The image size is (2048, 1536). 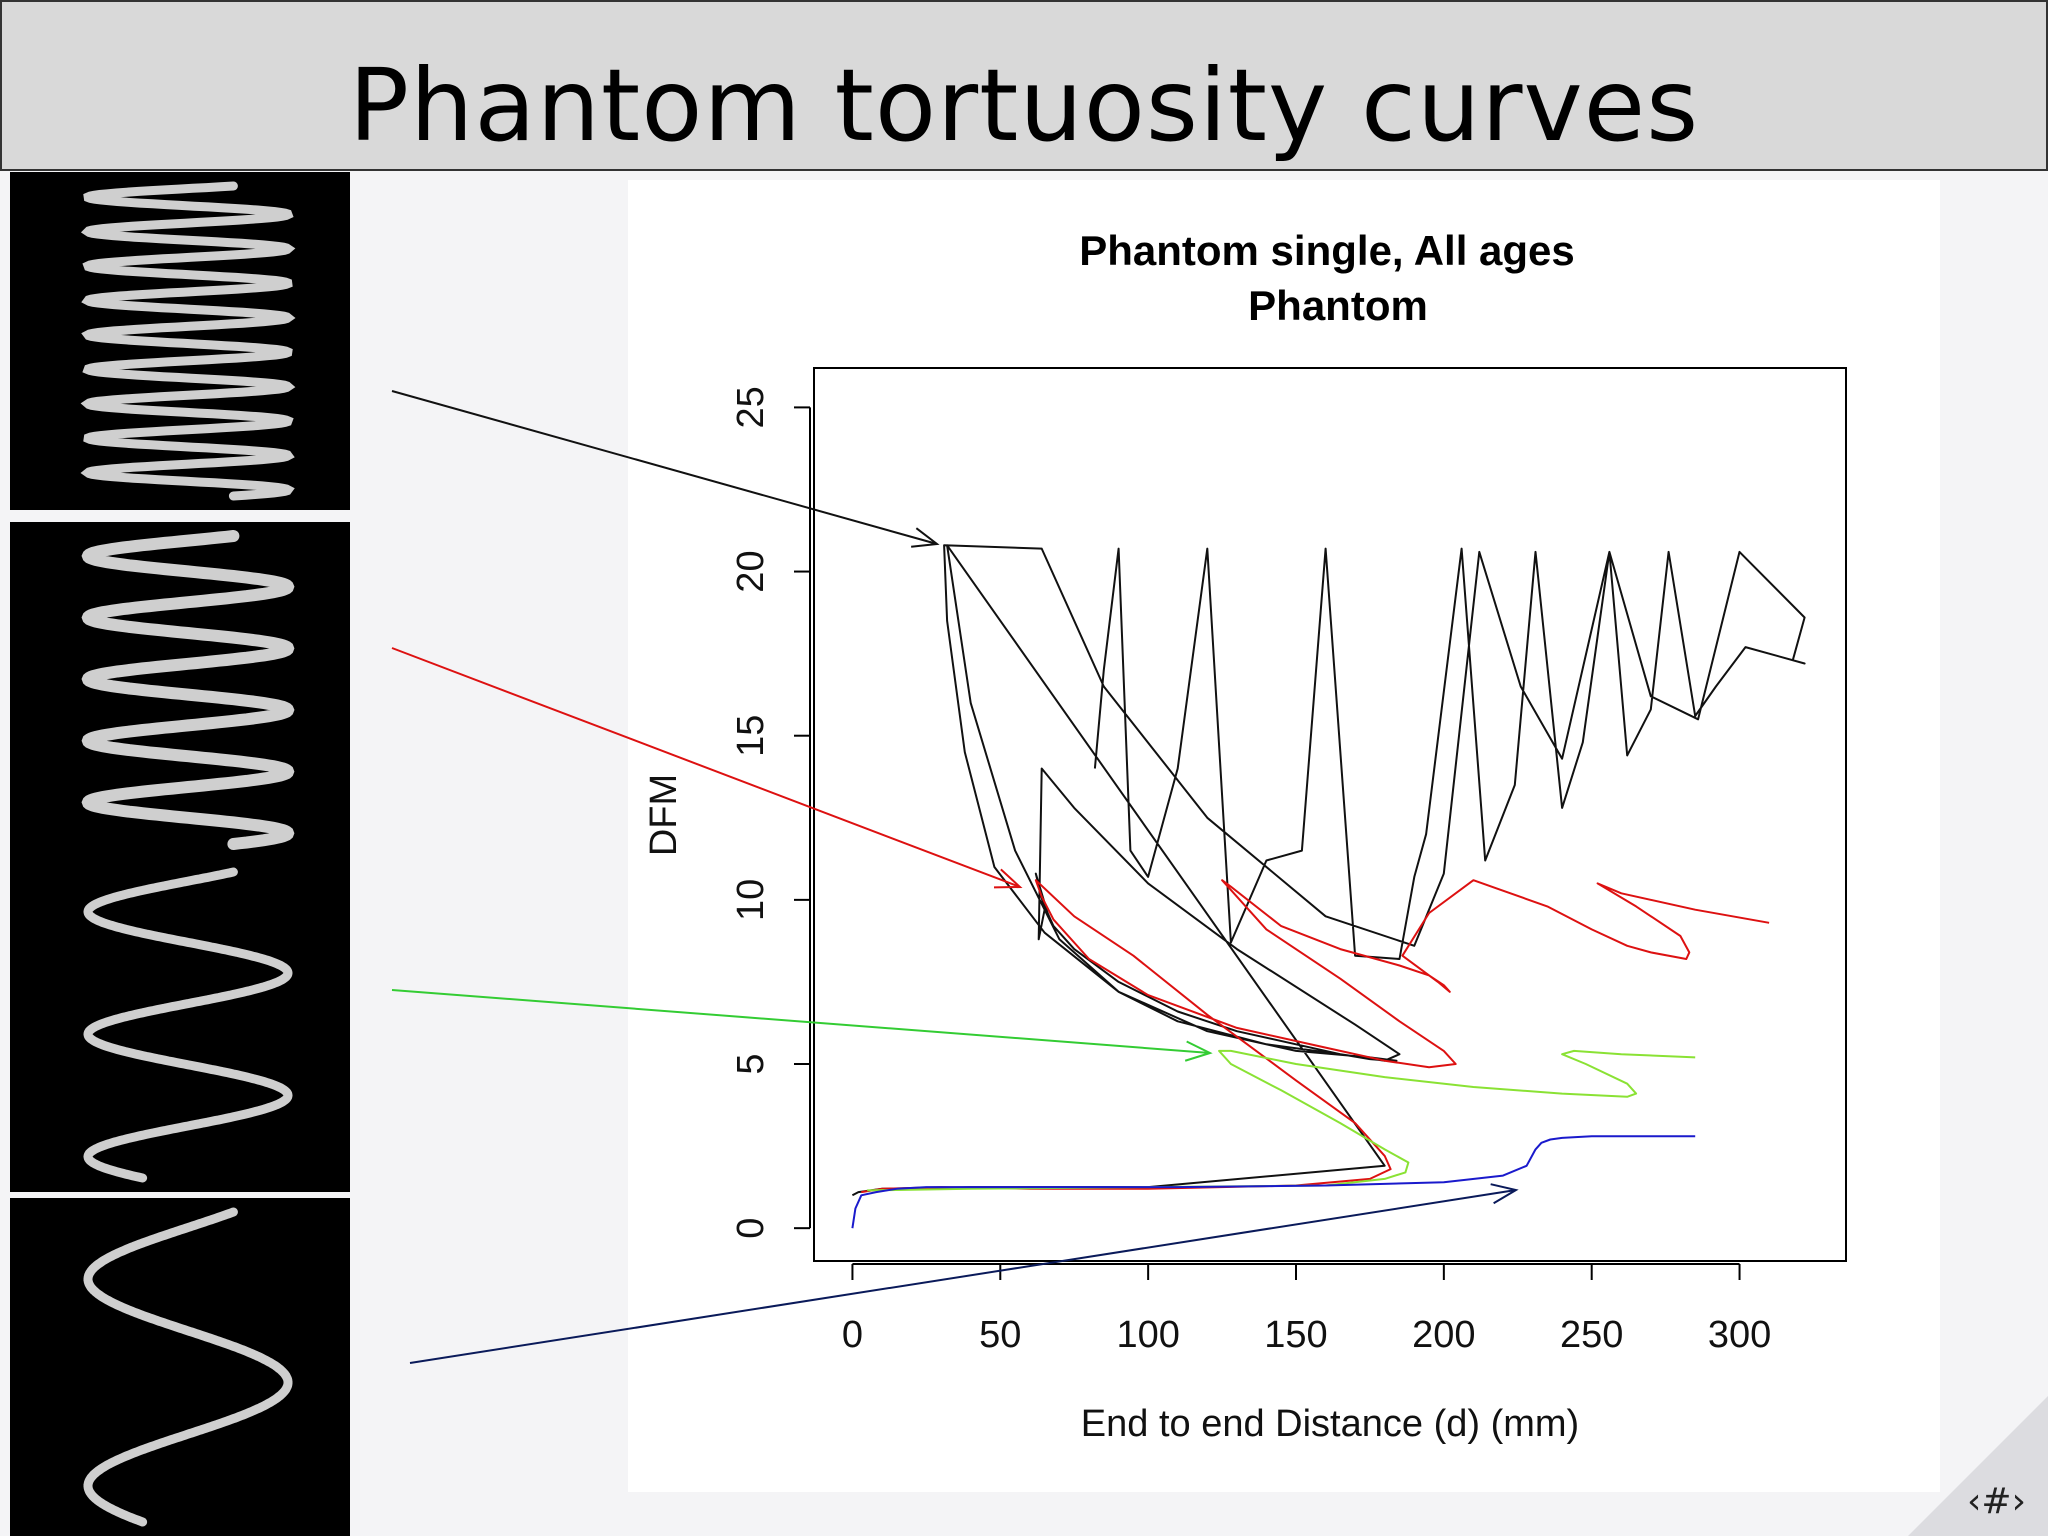 I want to click on pointer-arrow-arrow_green, so click(x=801, y=1021).